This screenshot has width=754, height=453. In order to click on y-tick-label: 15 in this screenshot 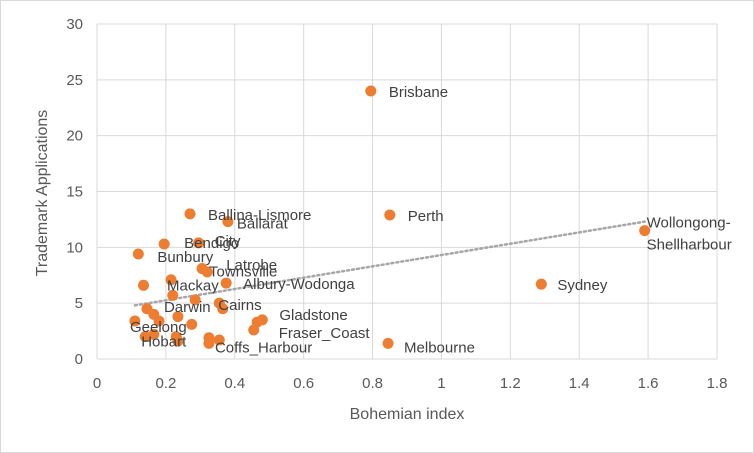, I will do `click(74, 192)`.